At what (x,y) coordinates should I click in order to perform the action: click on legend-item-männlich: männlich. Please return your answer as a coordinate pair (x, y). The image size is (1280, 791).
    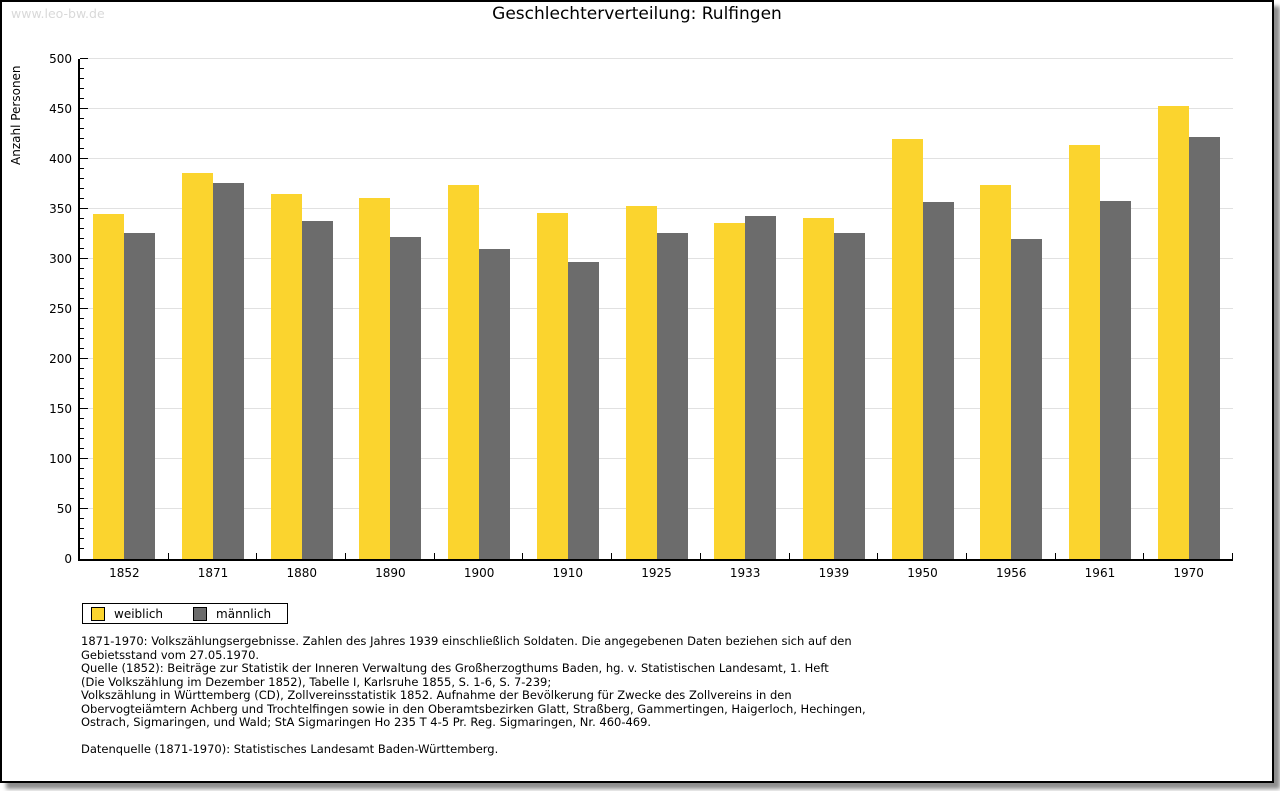
    Looking at the image, I should click on (232, 613).